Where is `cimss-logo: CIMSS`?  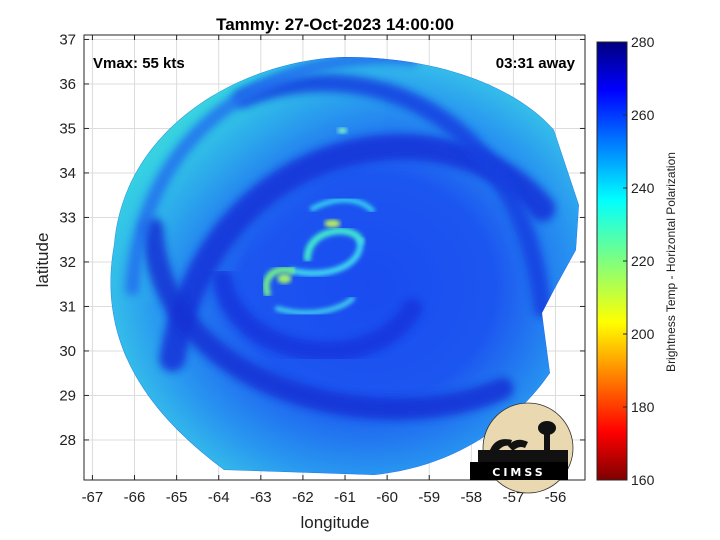
cimss-logo: CIMSS is located at coordinates (522, 448).